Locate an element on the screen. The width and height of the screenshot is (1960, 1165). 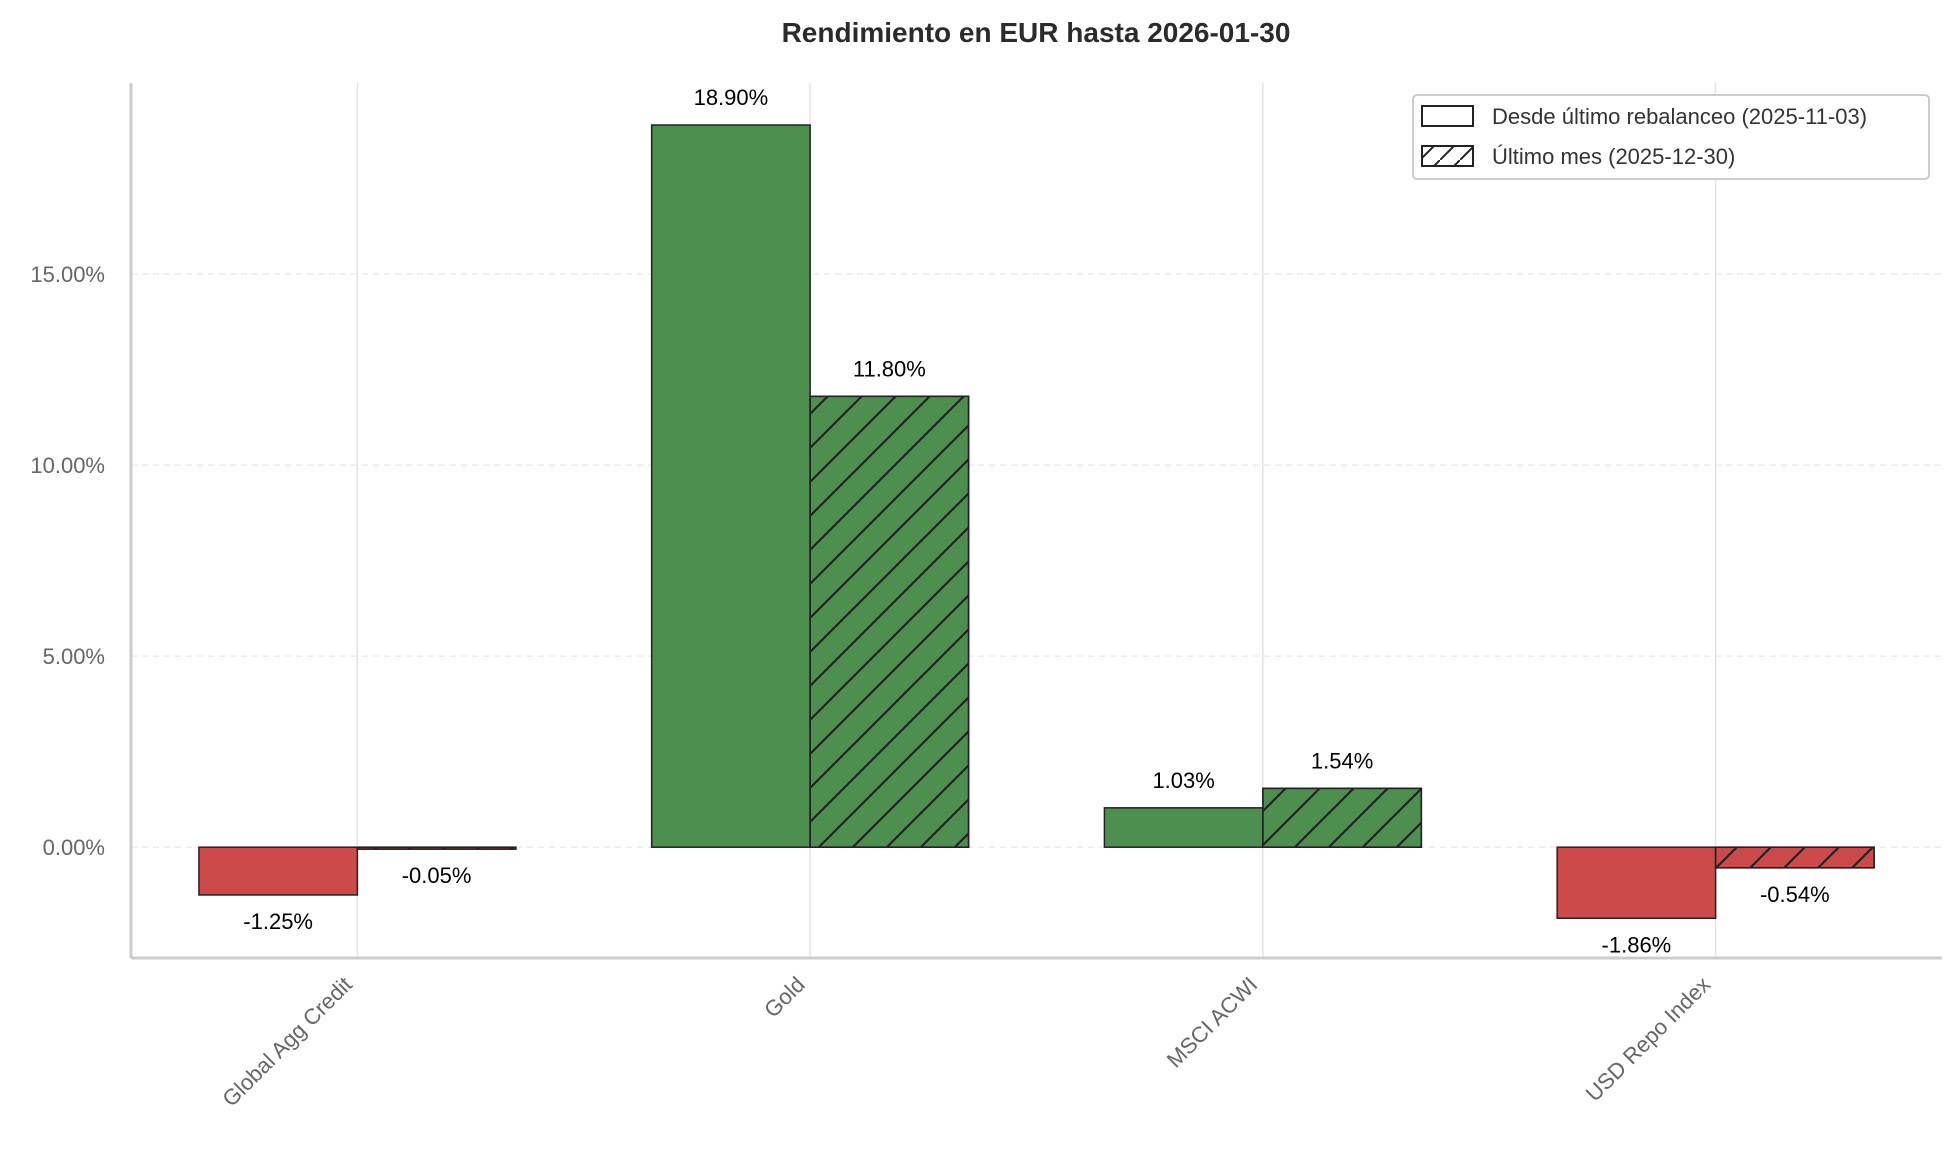
x-tick-label: MSCI ACWI is located at coordinates (1212, 1022).